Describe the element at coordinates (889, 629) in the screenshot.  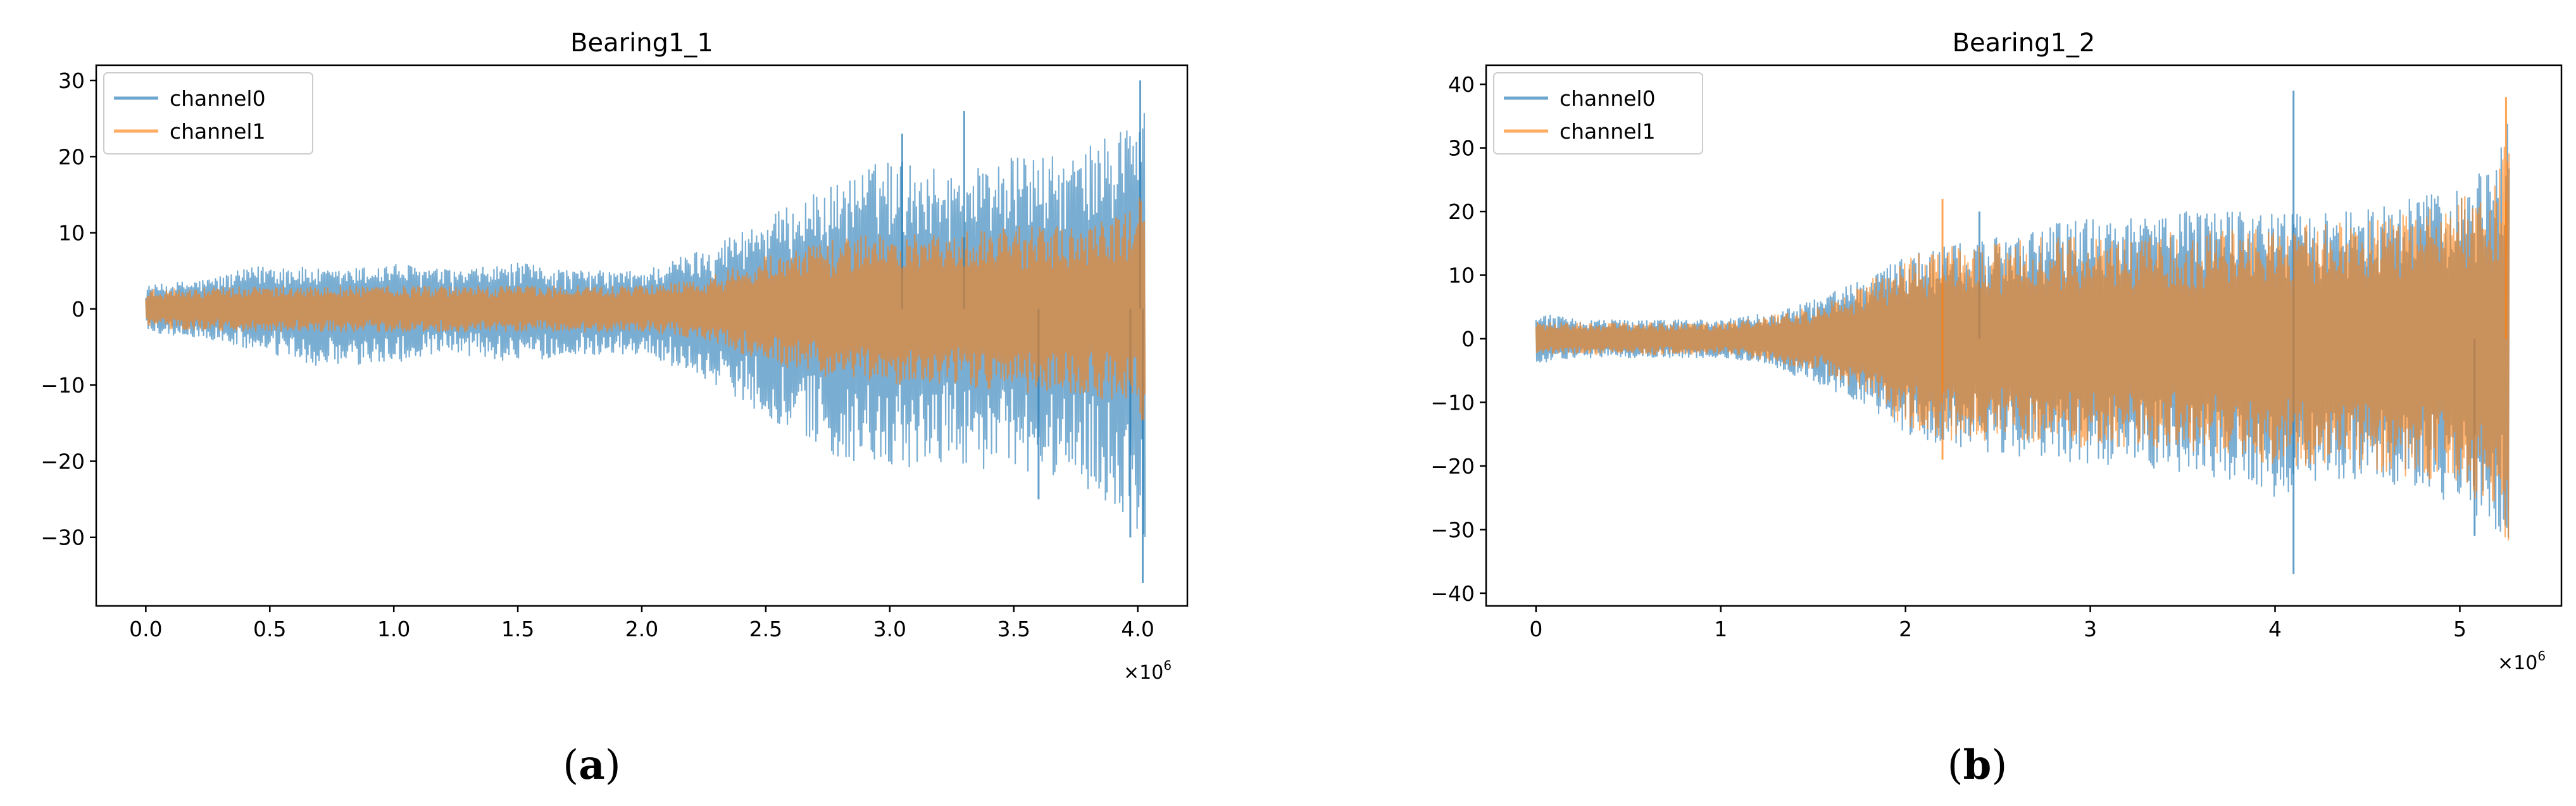
I see `x-tick-label: 3.0` at that location.